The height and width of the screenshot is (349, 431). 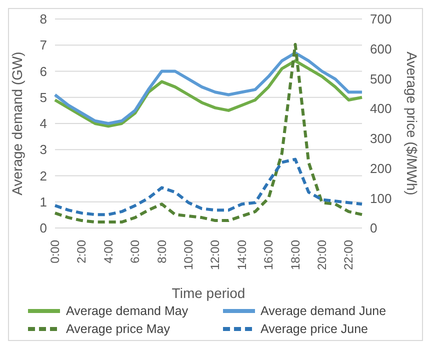 I want to click on legend-label: Average price May, so click(x=118, y=329).